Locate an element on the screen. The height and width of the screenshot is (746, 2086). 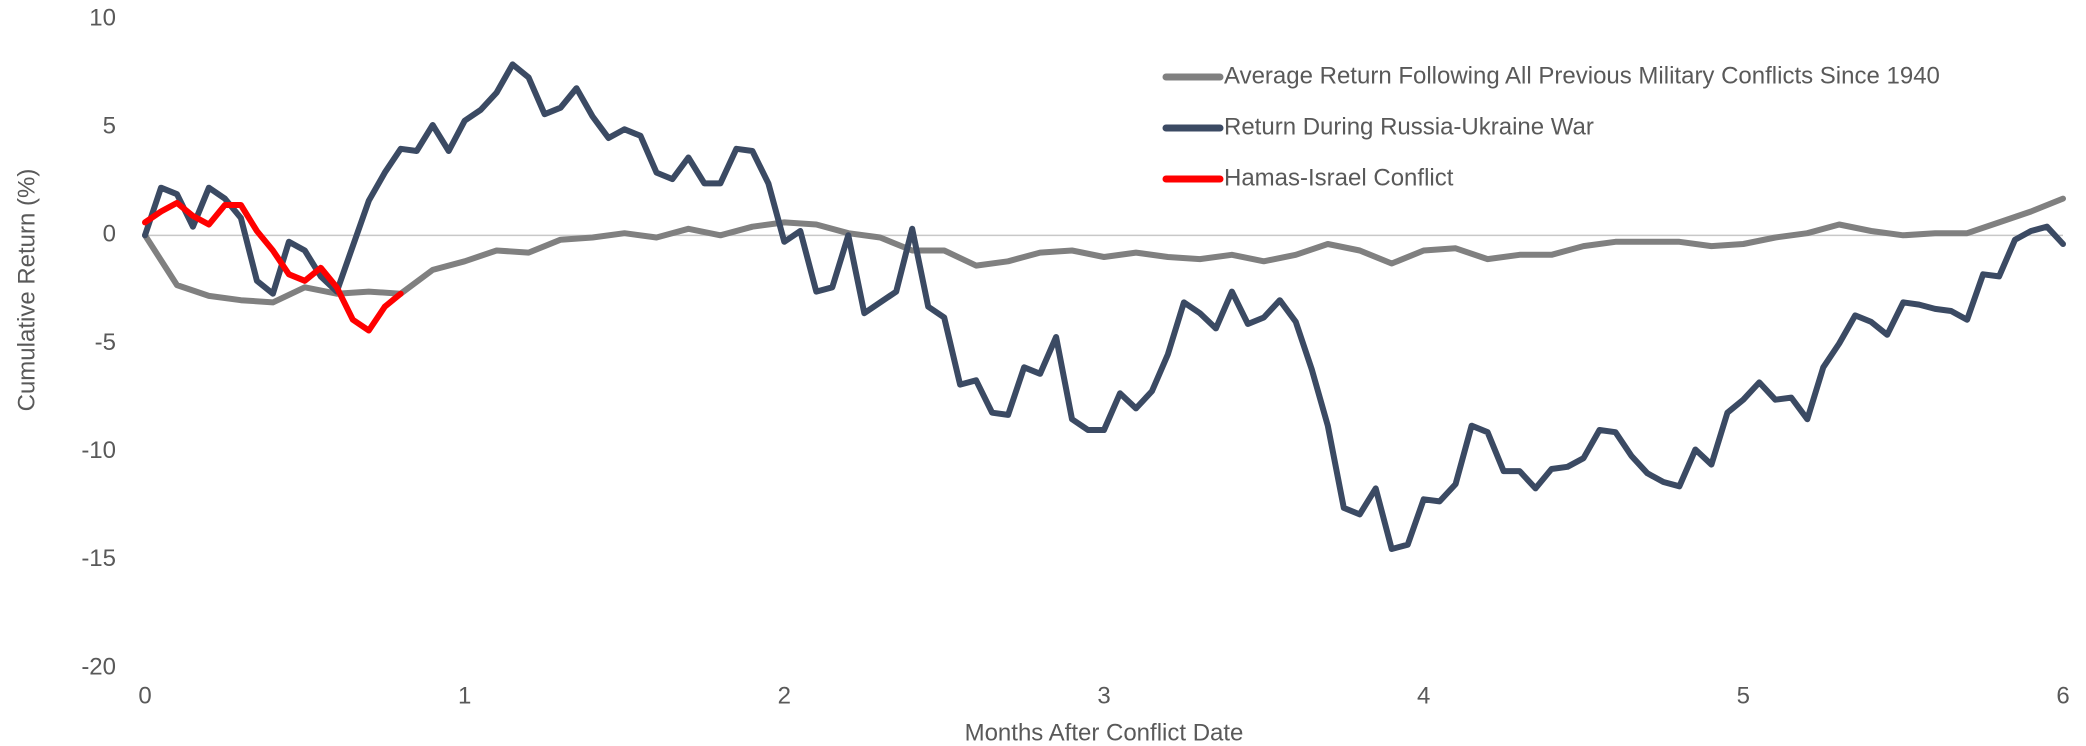
y-tick-label: 0 is located at coordinates (109, 234).